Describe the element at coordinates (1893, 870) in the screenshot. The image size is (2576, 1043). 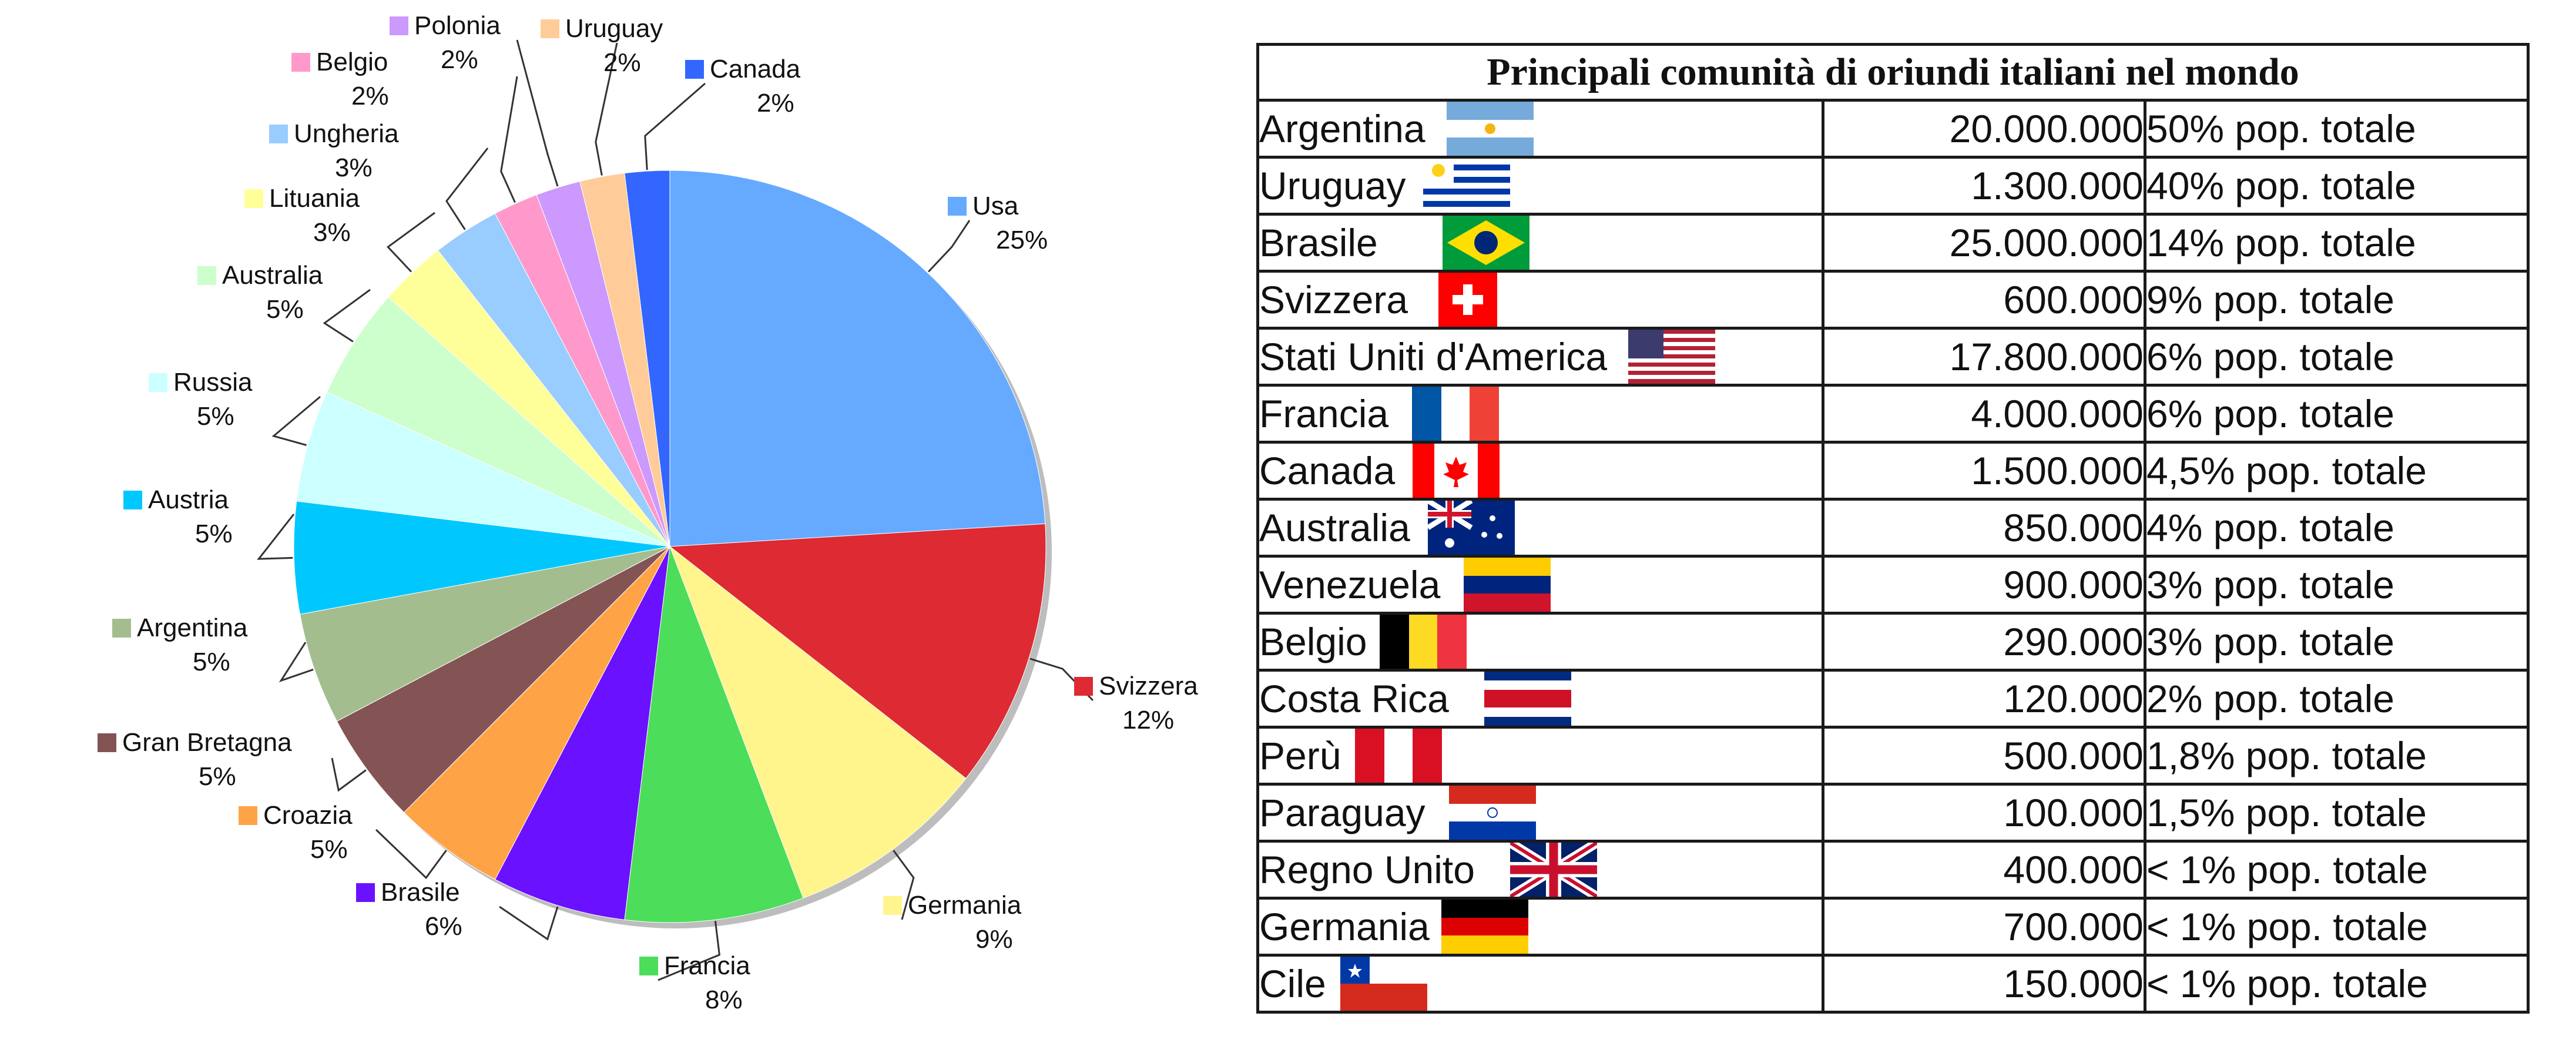
I see `table-row: Regno Unito 400.000 < 1% pop. totale` at that location.